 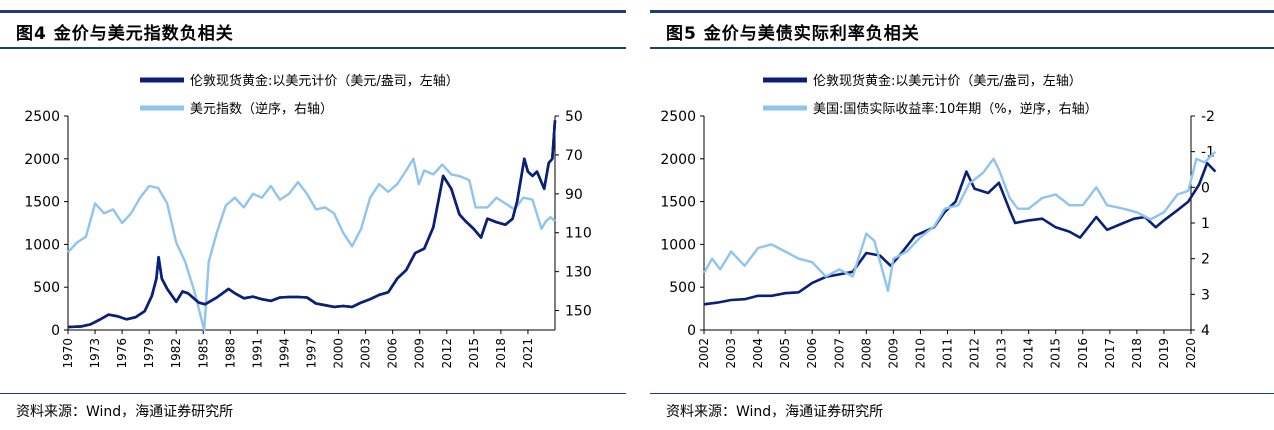 I want to click on x-tick-label: 1988, so click(x=230, y=353).